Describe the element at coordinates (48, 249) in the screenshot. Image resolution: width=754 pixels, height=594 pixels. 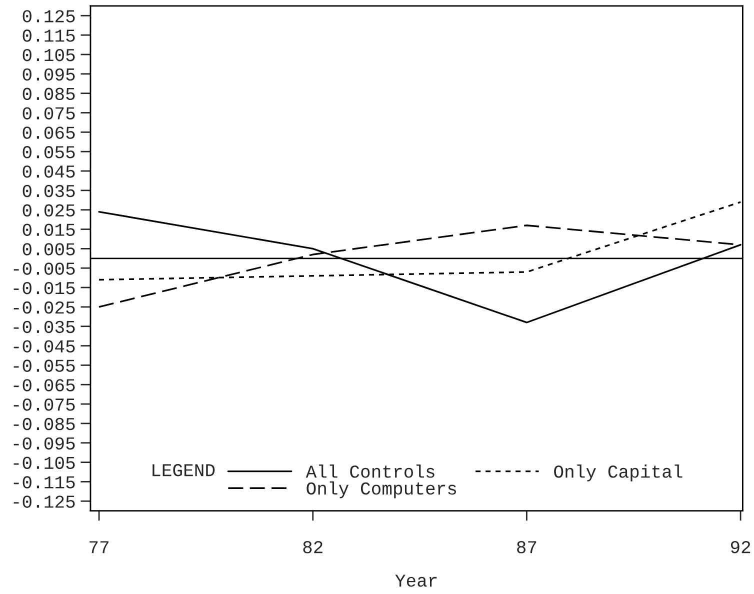
I see `y-tick-label: 0.005` at that location.